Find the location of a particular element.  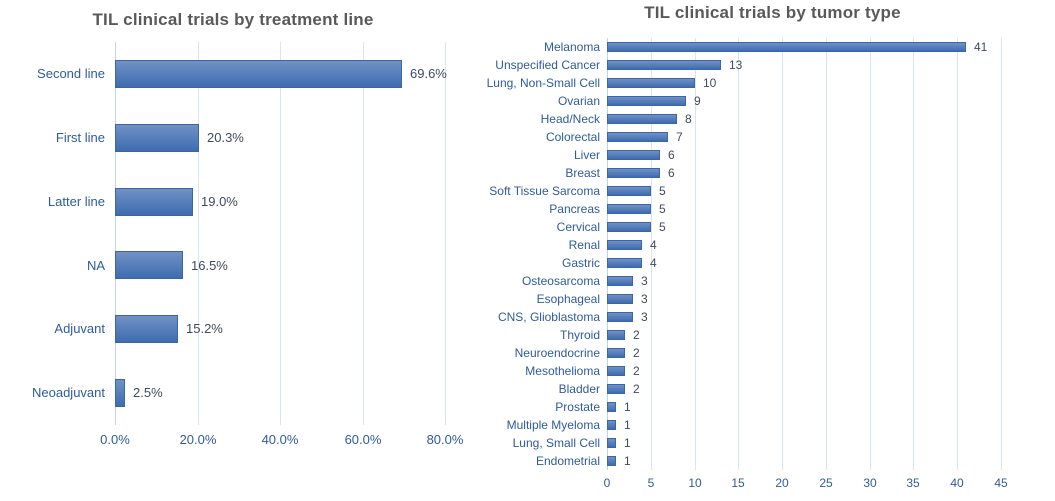

chart-title-treatment-line: TIL clinical trials by treatment line is located at coordinates (233, 19).